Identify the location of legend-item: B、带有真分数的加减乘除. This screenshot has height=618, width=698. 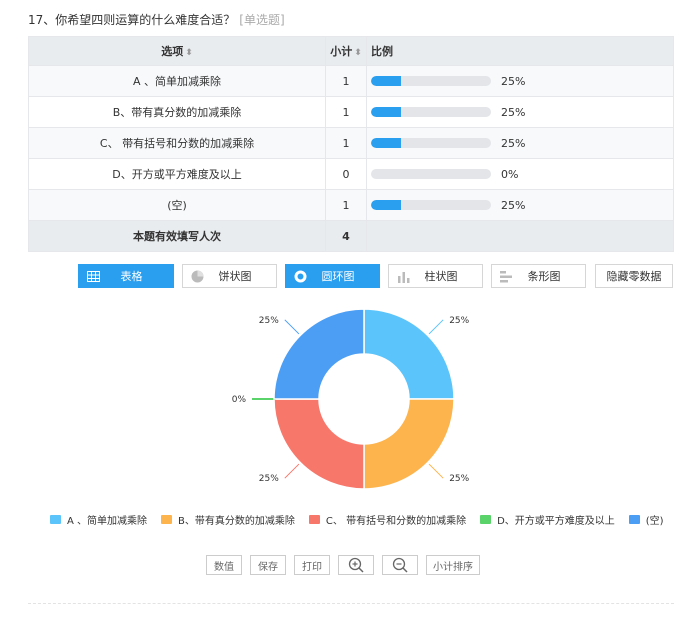
(228, 519).